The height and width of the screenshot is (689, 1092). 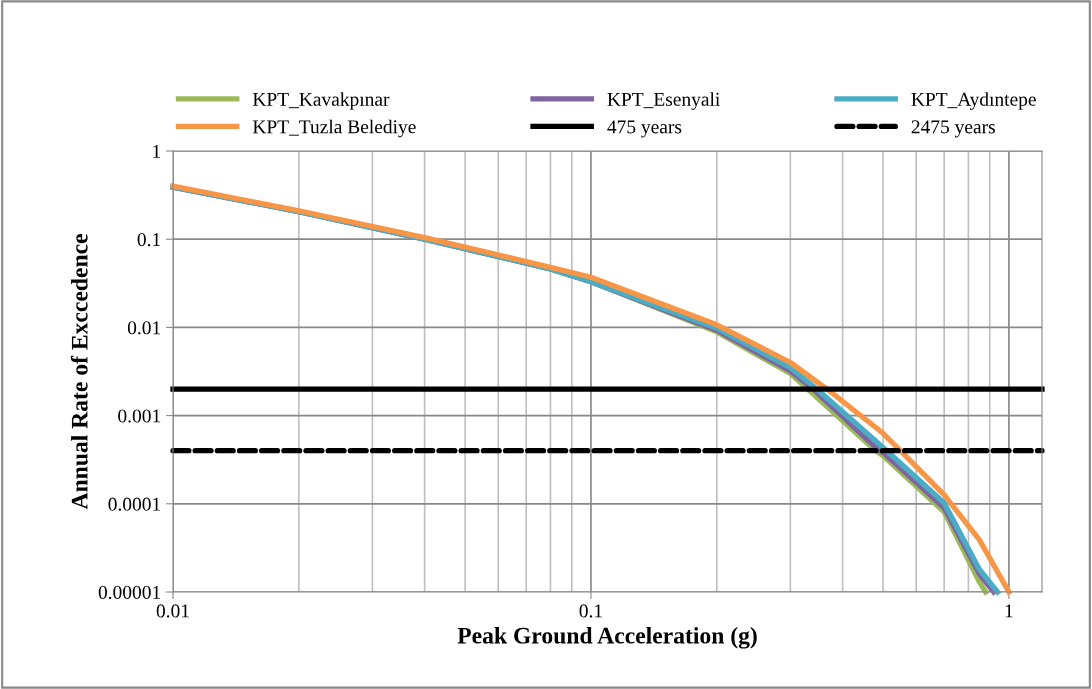 I want to click on legend-label: KPT_Kavakpınar, so click(x=321, y=101).